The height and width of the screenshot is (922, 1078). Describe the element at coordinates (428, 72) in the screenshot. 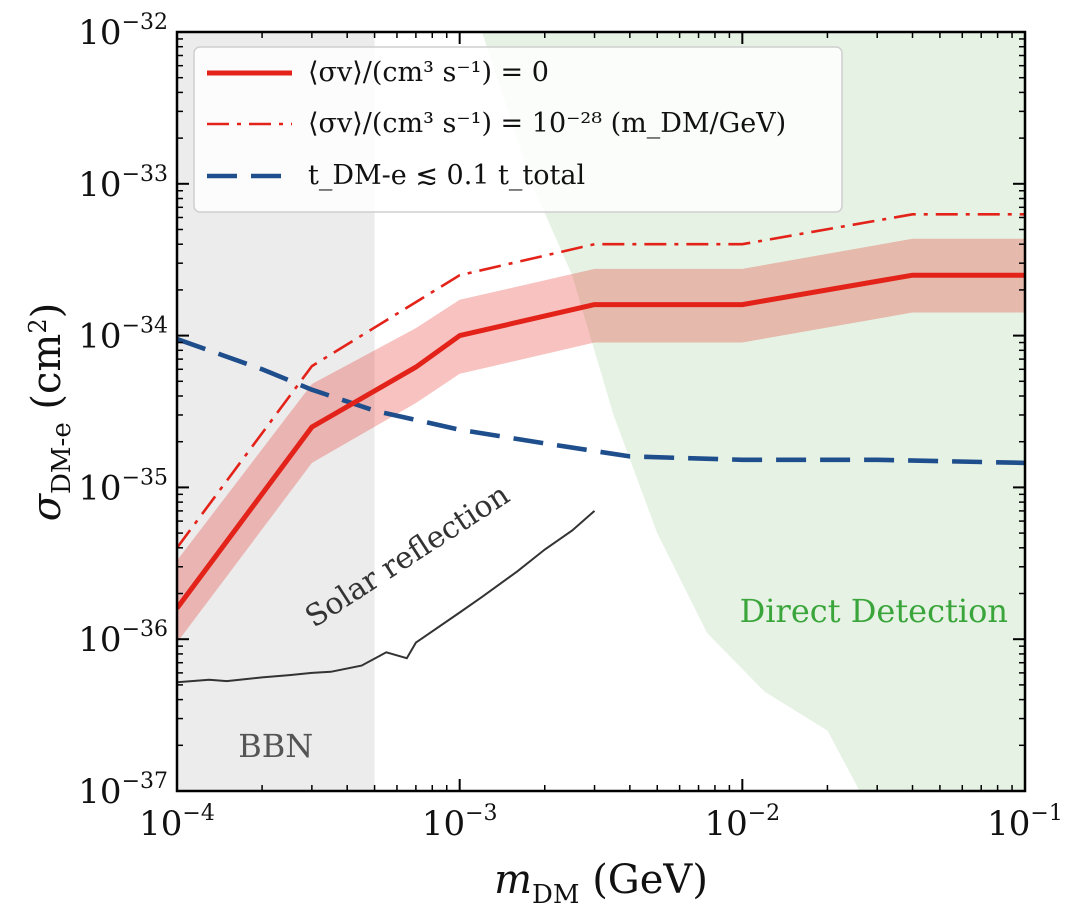

I see `legend-annihilation-zero-label: ⟨σv⟩/(cm³ s⁻¹) = 0` at that location.